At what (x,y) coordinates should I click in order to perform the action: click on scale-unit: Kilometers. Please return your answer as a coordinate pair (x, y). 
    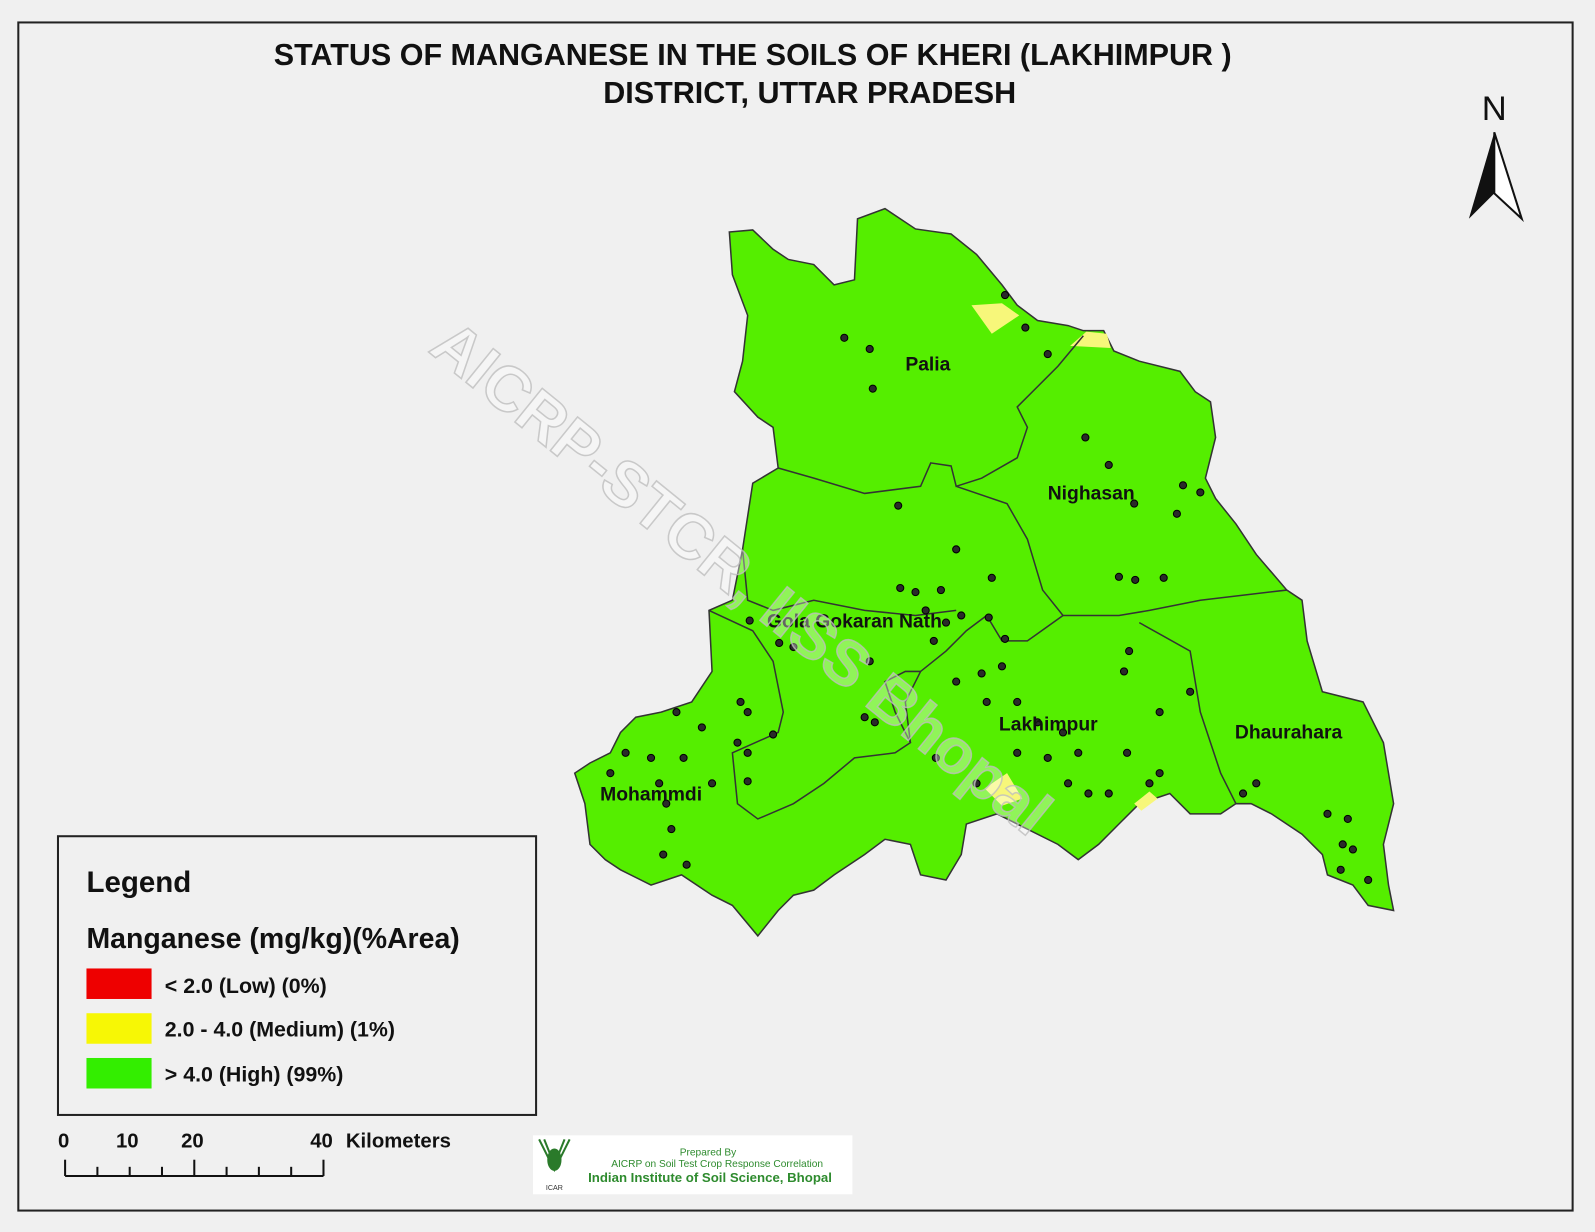
    Looking at the image, I should click on (398, 1141).